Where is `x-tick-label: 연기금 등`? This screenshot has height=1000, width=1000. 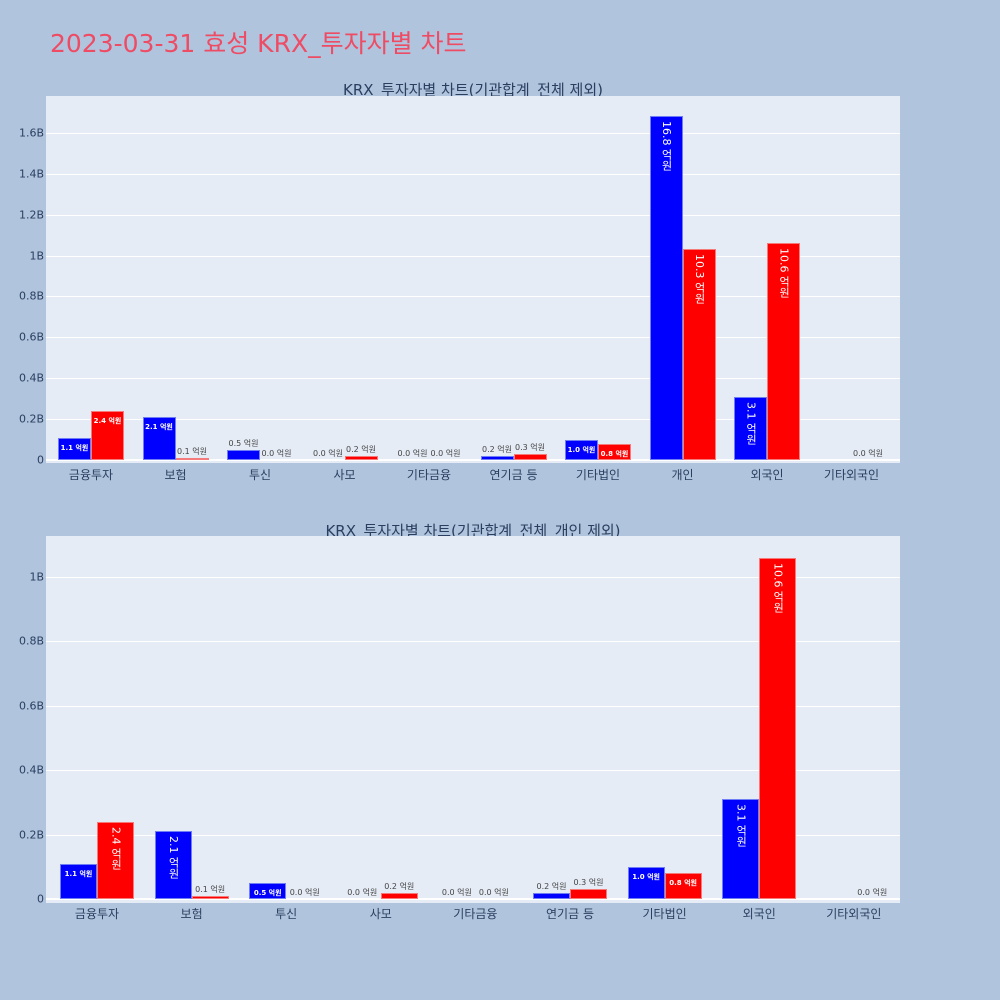
x-tick-label: 연기금 등 is located at coordinates (513, 475).